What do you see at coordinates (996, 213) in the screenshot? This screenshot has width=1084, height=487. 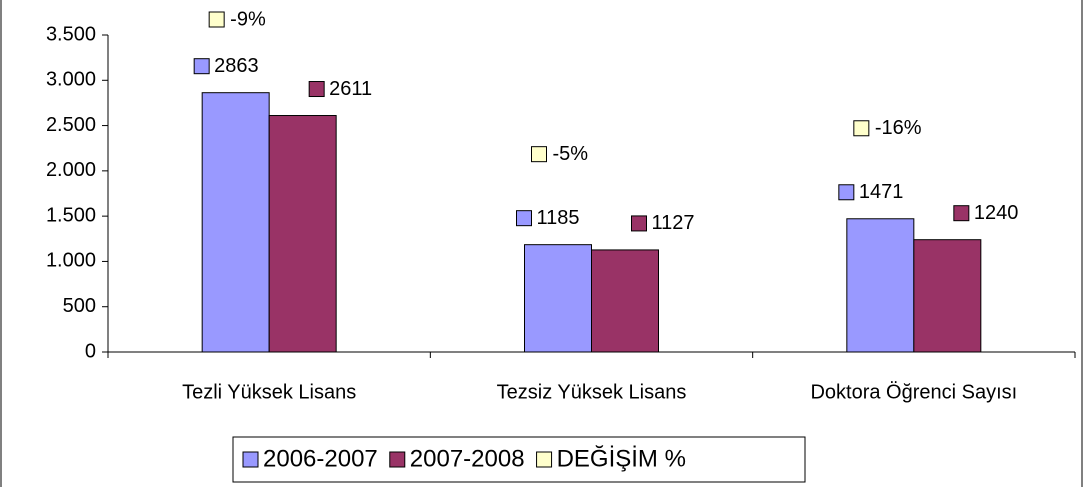 I see `data-label: 1240` at bounding box center [996, 213].